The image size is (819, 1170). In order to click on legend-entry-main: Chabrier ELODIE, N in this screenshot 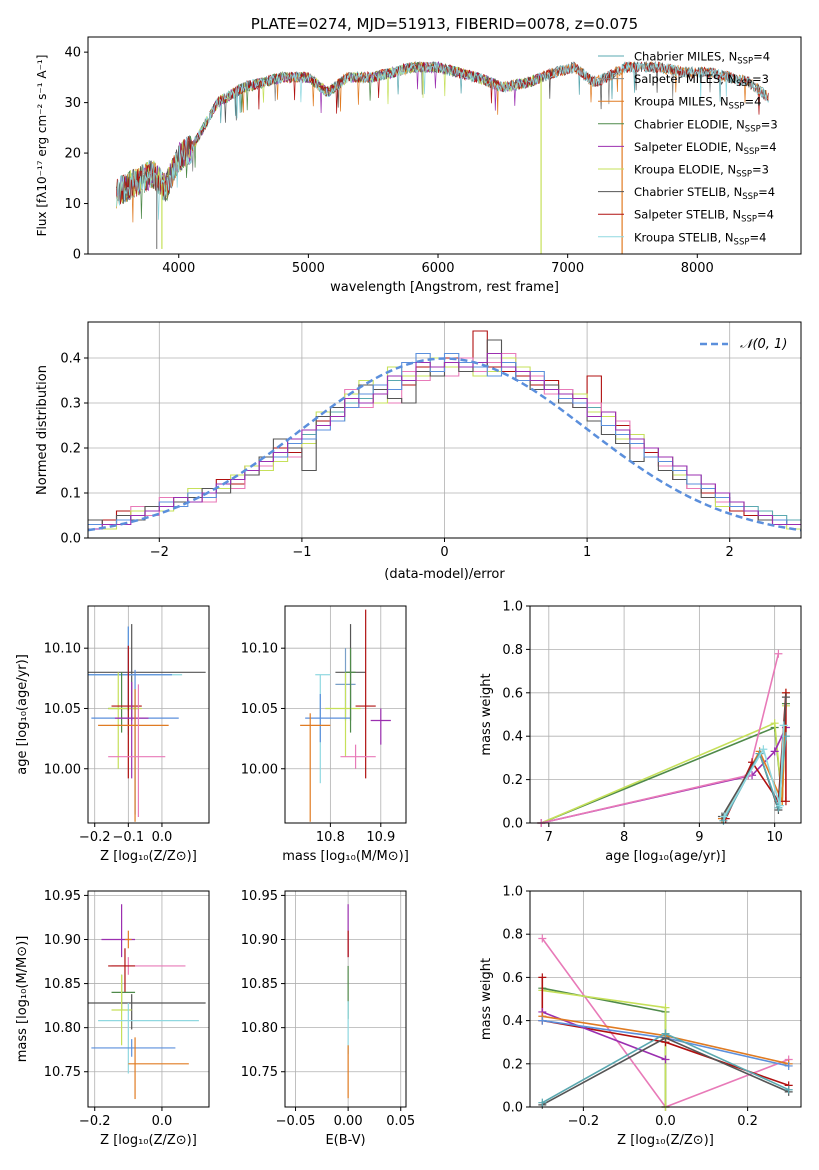, I will do `click(689, 124)`.